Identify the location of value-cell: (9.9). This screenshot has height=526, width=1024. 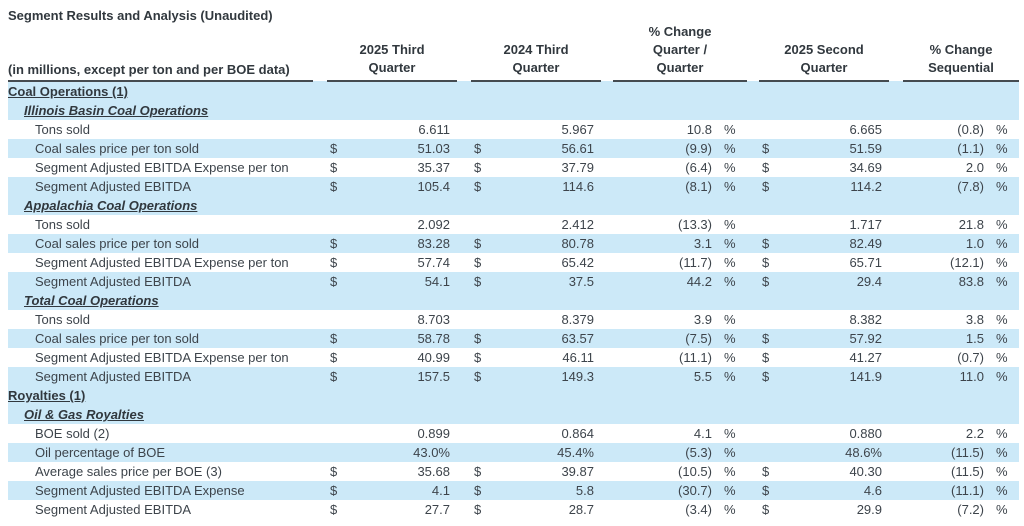
(666, 148).